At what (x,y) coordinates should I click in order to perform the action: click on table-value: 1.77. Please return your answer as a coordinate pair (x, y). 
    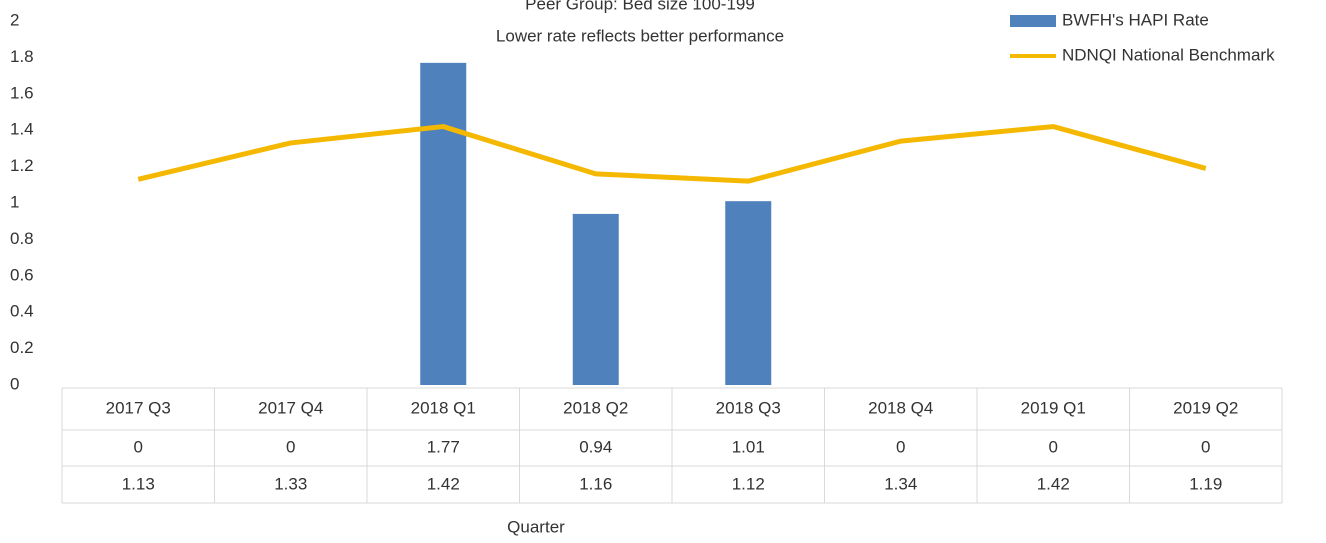
    Looking at the image, I should click on (443, 446).